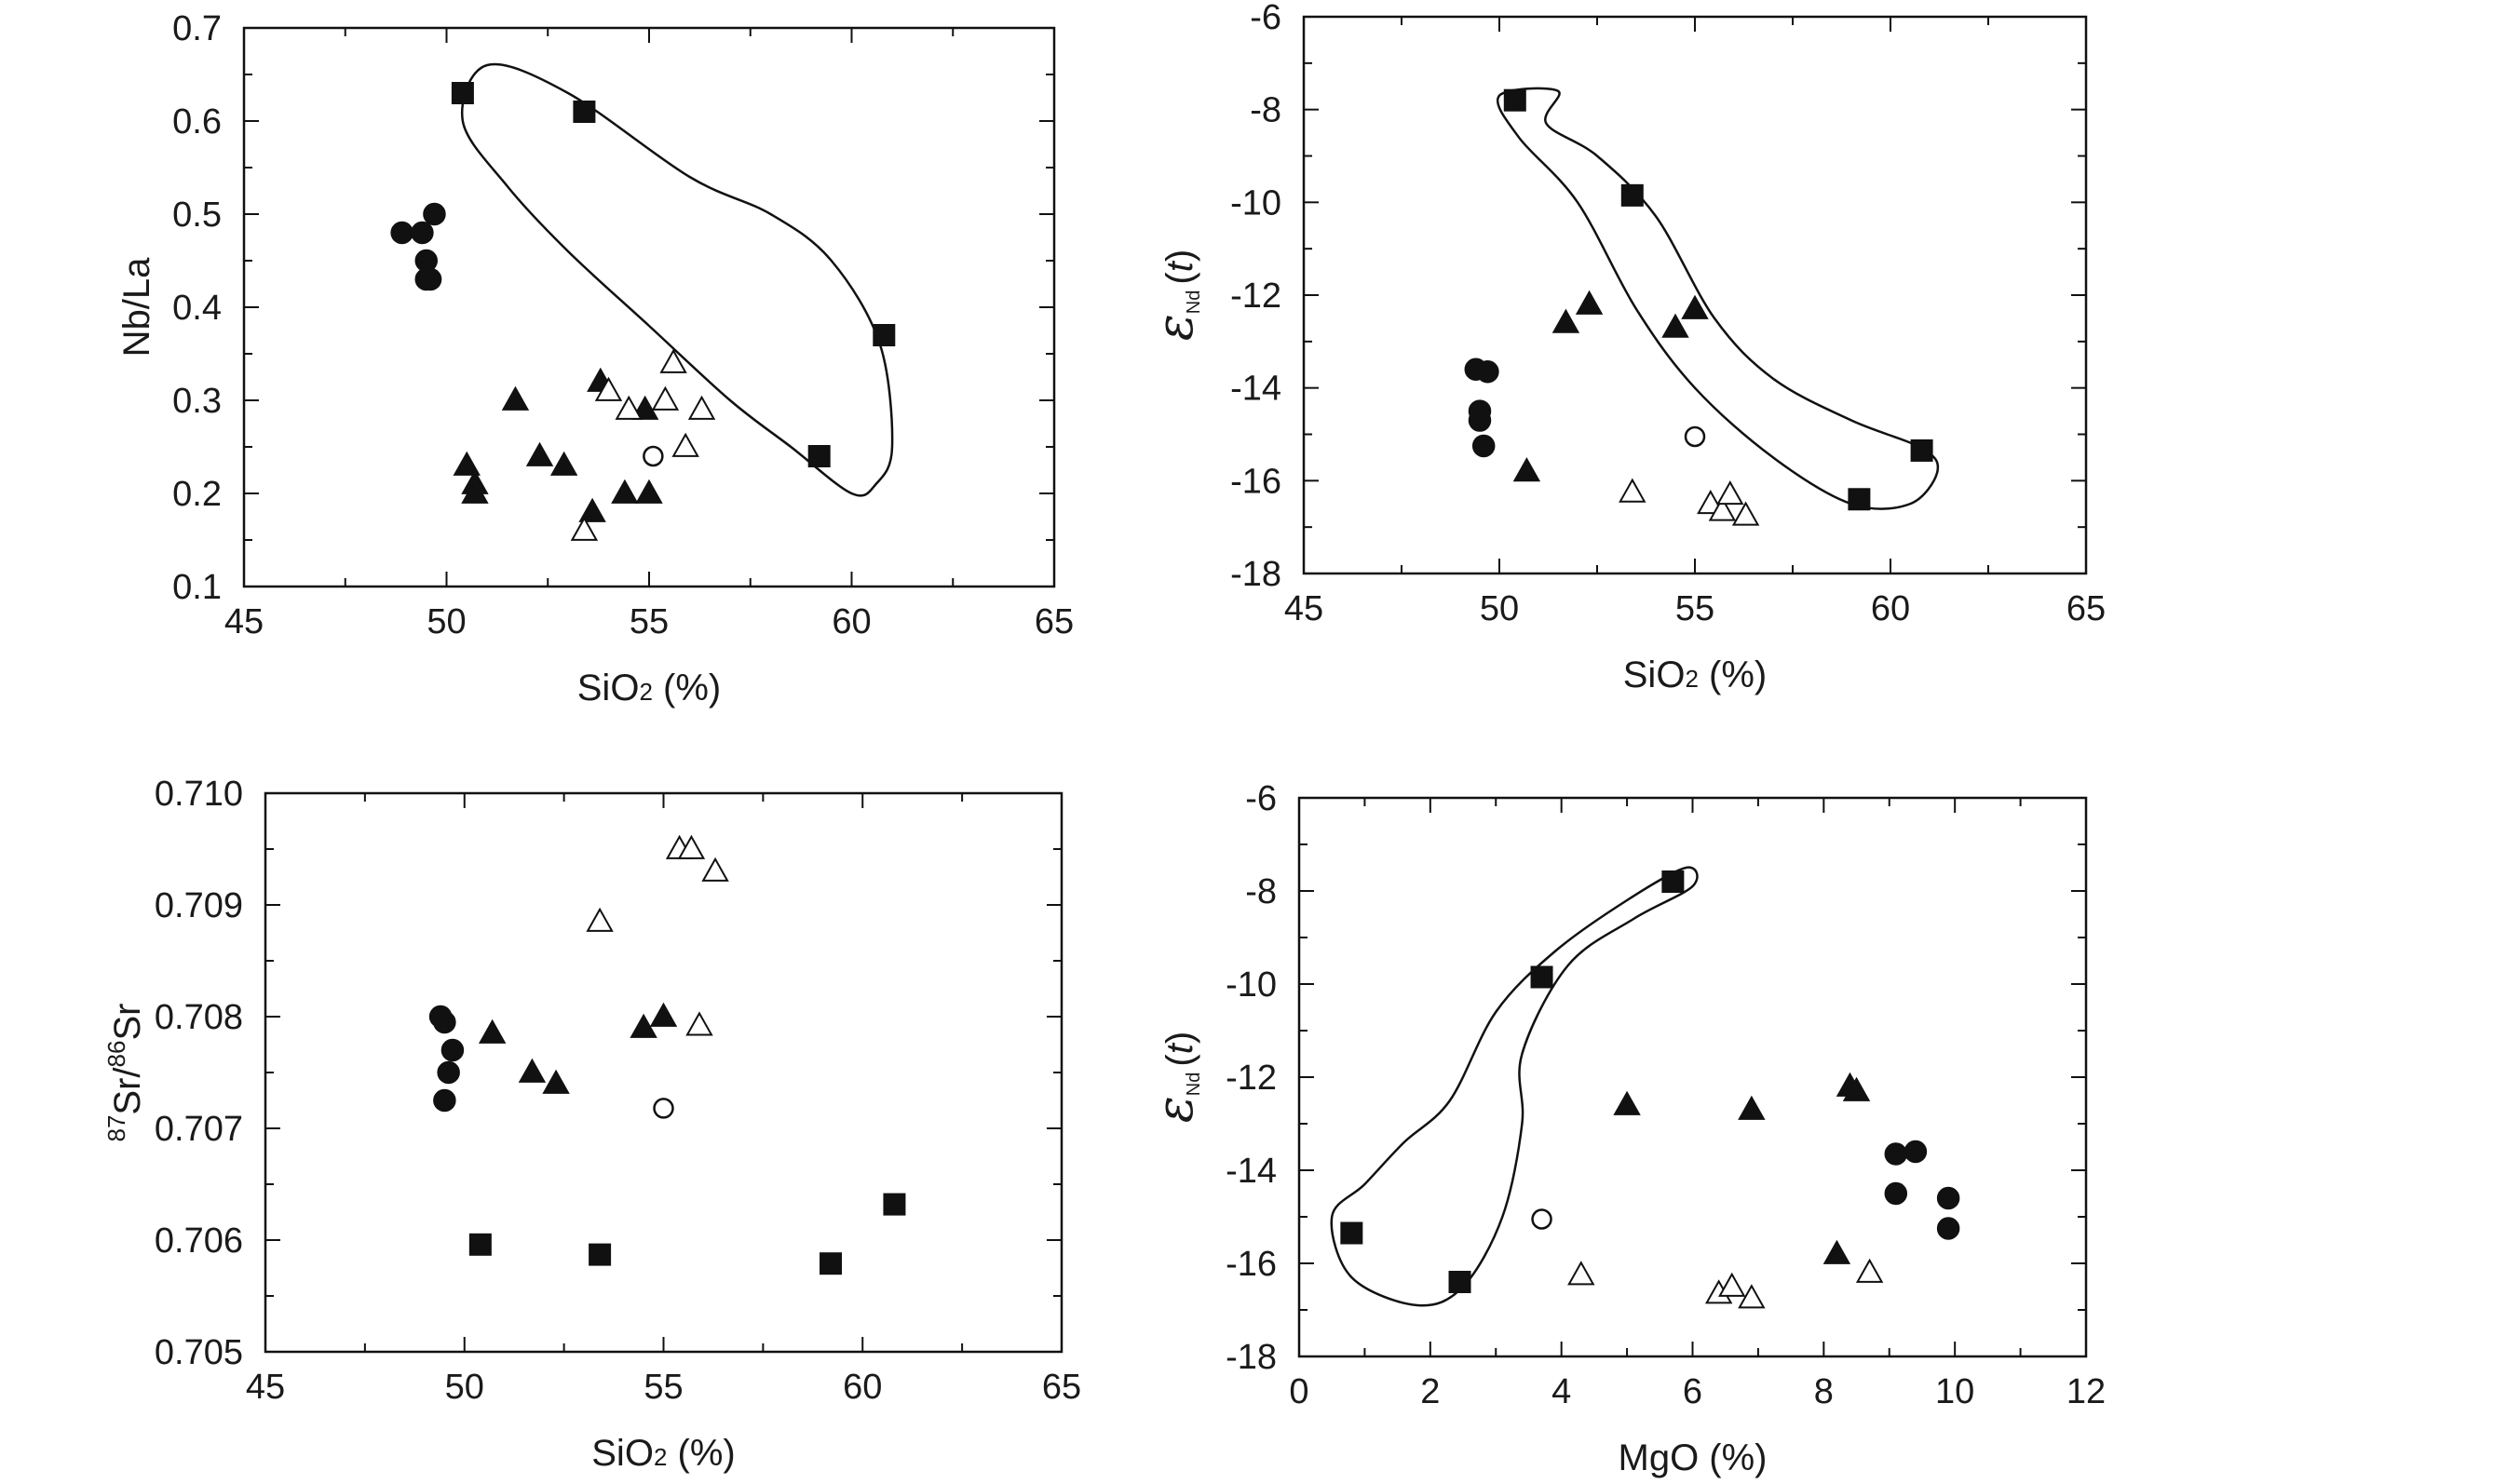 The image size is (2493, 1484). What do you see at coordinates (1255, 574) in the screenshot?
I see `y-tick-label: -18` at bounding box center [1255, 574].